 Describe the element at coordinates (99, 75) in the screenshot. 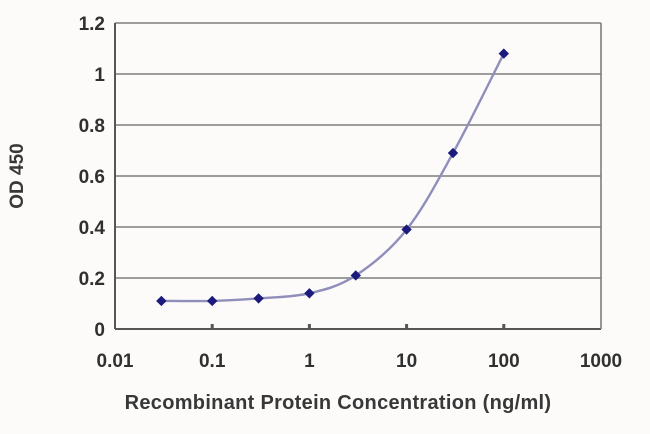

I see `y-tick-label: 1` at that location.